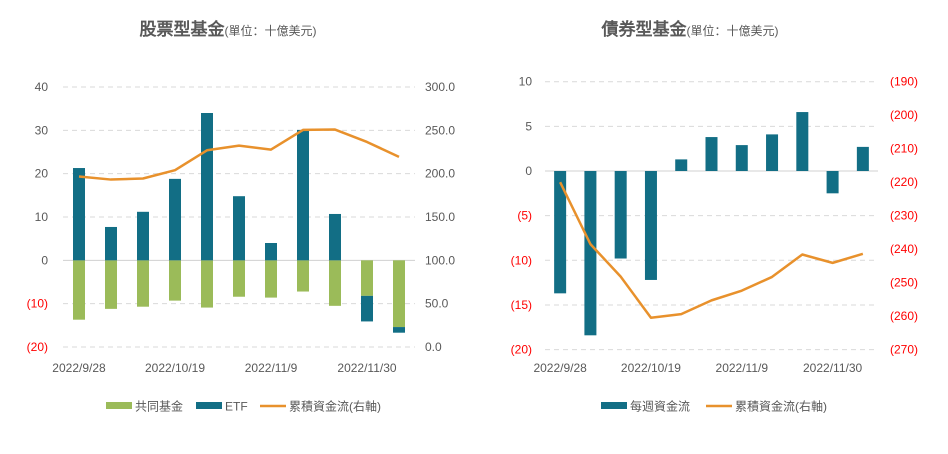 The width and height of the screenshot is (948, 454). What do you see at coordinates (159, 406) in the screenshot?
I see `legend-label: 共同基金` at bounding box center [159, 406].